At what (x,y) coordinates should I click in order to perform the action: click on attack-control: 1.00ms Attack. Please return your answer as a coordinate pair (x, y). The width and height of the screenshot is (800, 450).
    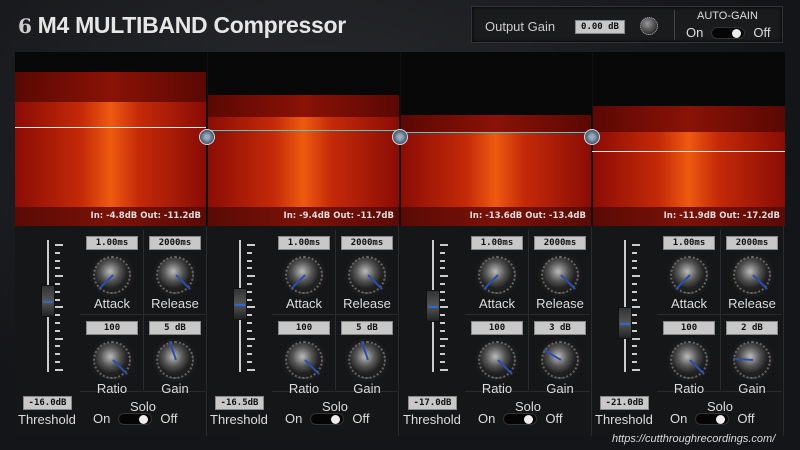
    Looking at the image, I should click on (112, 273).